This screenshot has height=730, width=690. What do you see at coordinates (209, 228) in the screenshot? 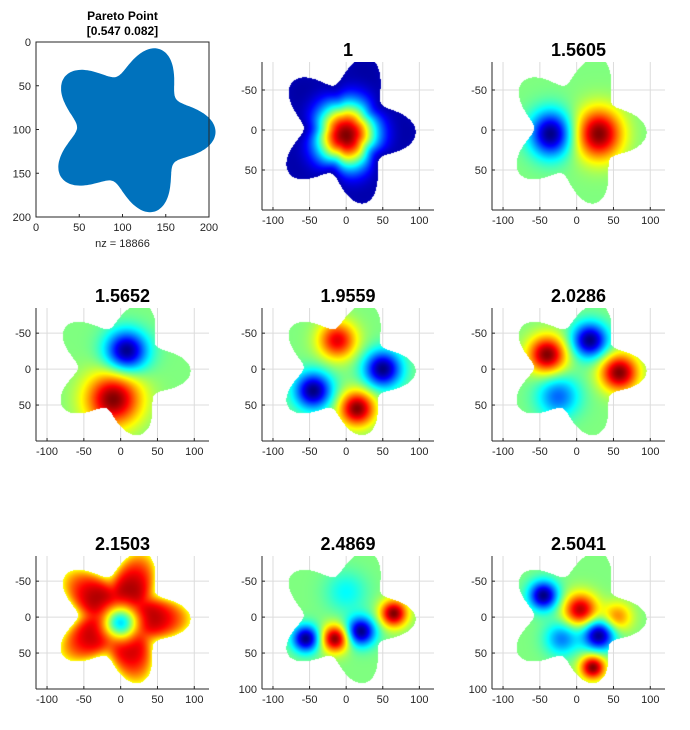
I see `x-tick-label: 200` at bounding box center [209, 228].